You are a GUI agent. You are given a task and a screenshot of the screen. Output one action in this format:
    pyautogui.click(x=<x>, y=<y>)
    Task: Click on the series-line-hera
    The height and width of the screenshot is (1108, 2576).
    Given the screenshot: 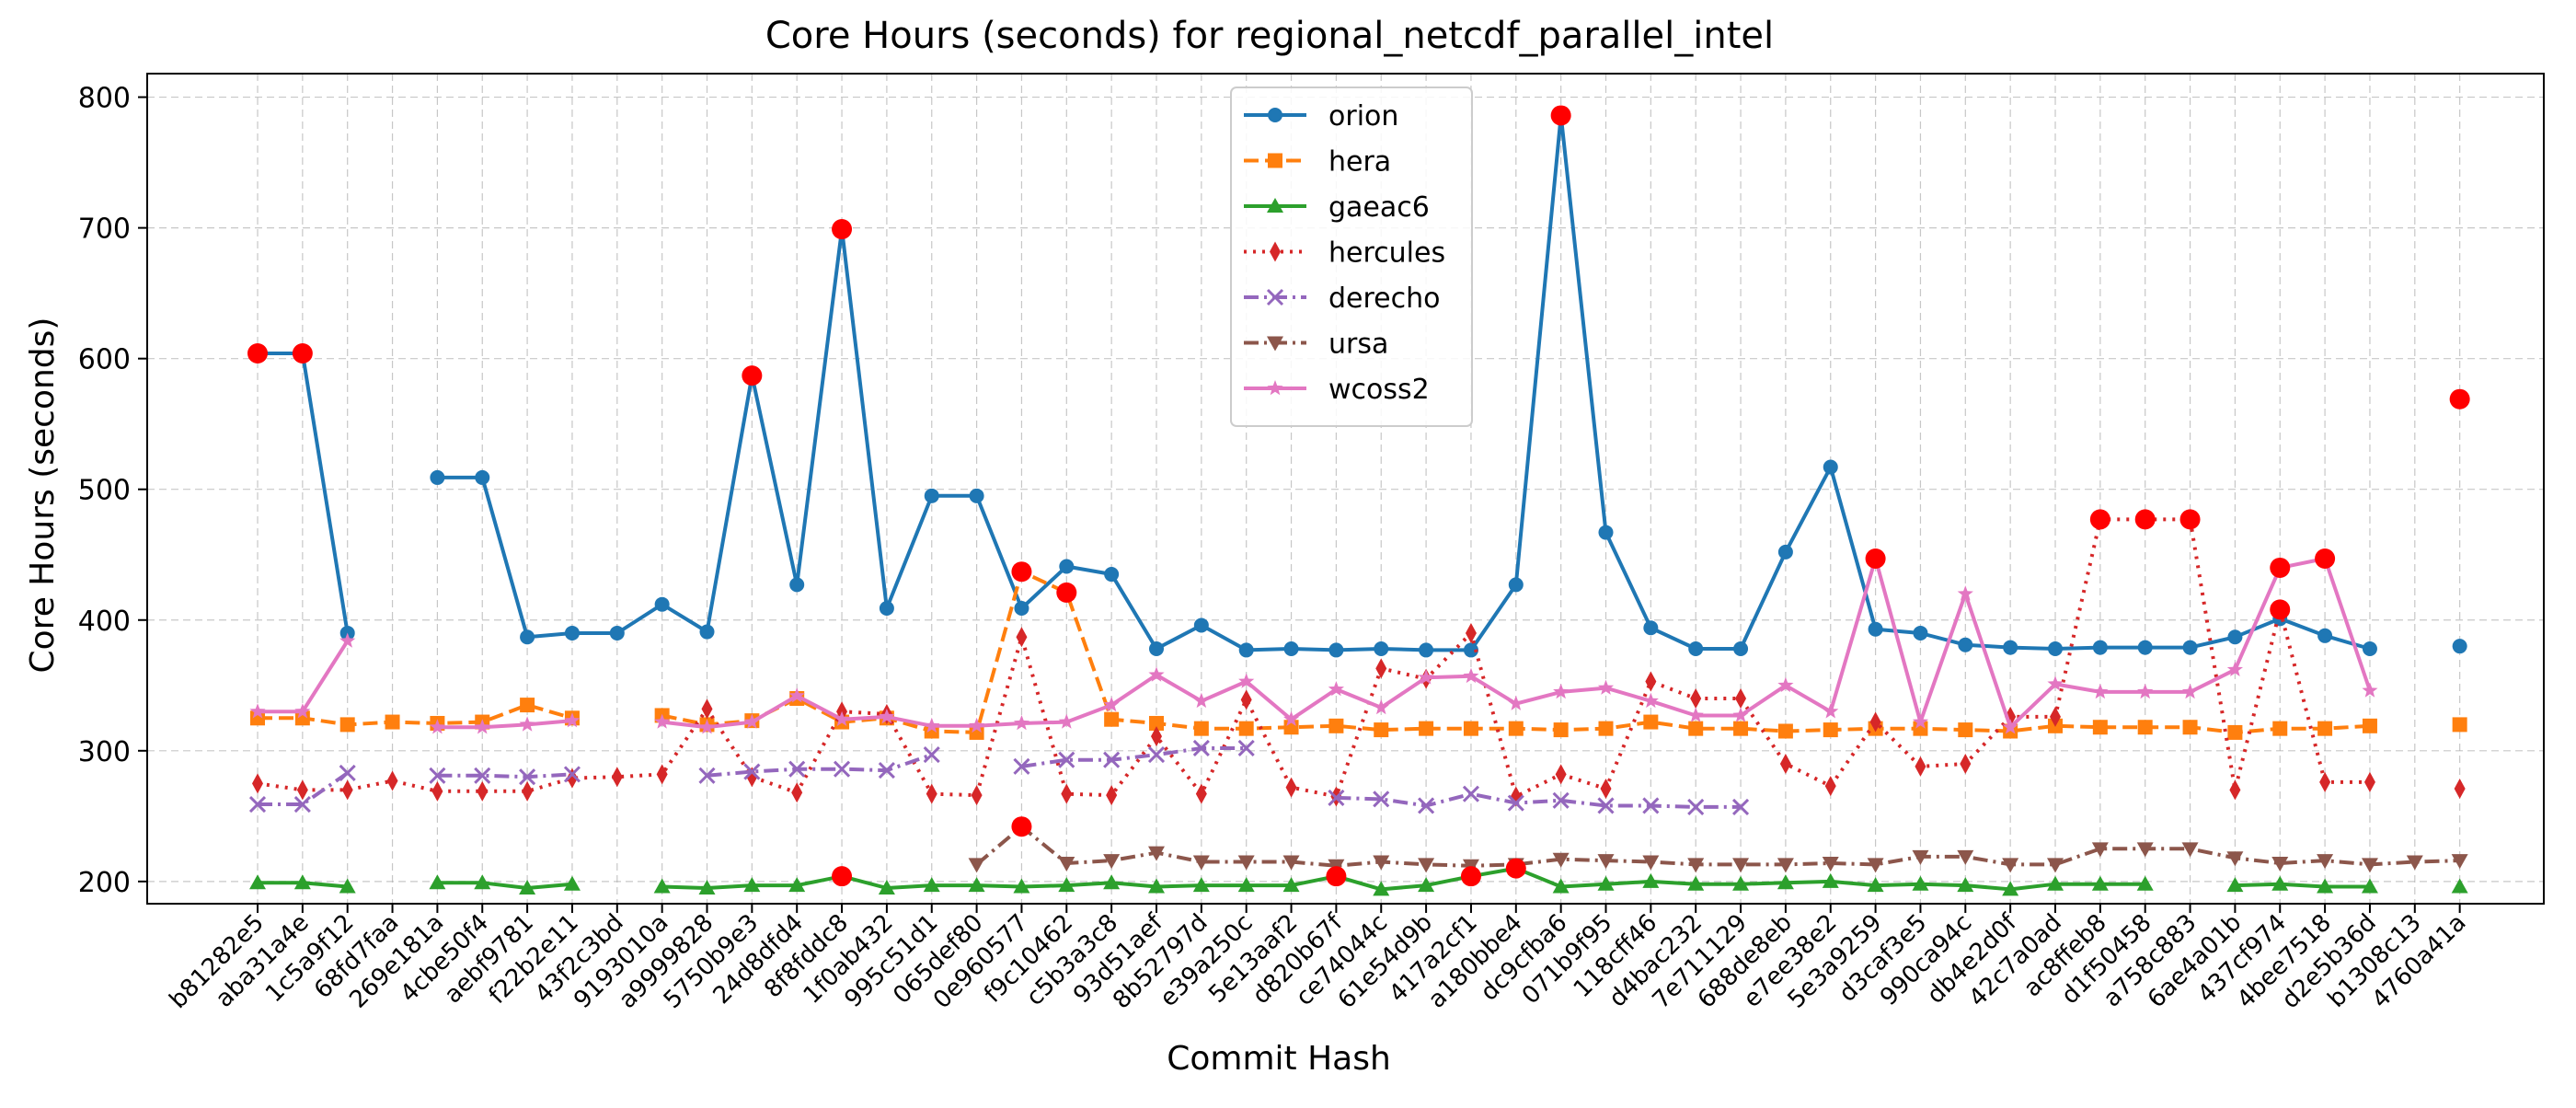 What is the action you would take?
    pyautogui.click(x=415, y=715)
    